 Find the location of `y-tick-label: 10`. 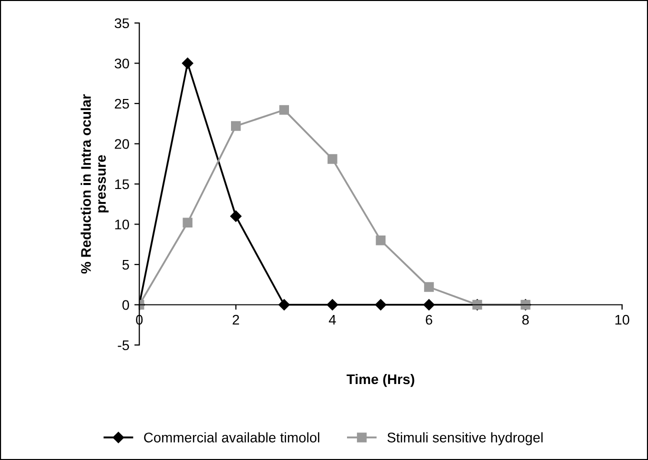

y-tick-label: 10 is located at coordinates (122, 225).